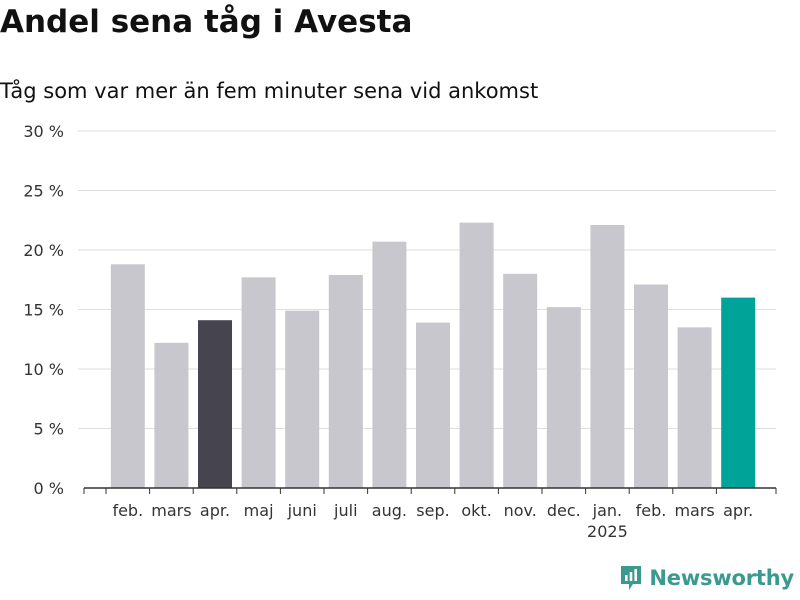 This screenshot has height=600, width=800. Describe the element at coordinates (432, 510) in the screenshot. I see `x-tick-label: sep.` at that location.